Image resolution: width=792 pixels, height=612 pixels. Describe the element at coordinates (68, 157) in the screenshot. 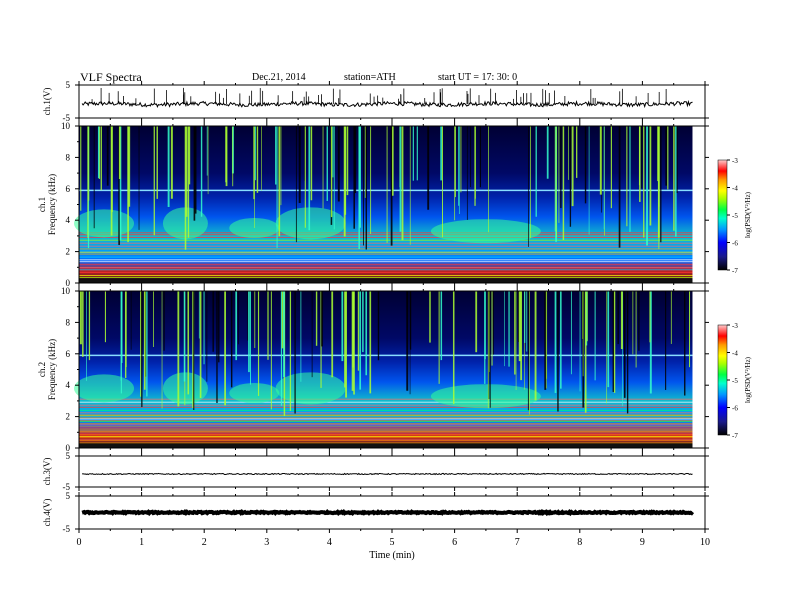

I see `ch1-spectrogram-ytick-label: 8` at that location.